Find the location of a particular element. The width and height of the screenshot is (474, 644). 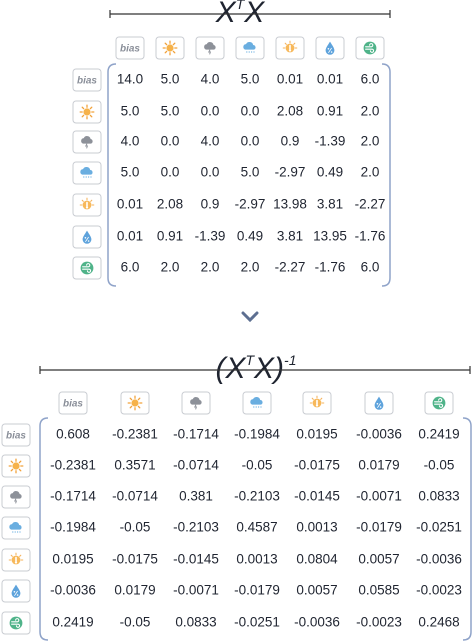

cell-value: 0.381 is located at coordinates (196, 496).